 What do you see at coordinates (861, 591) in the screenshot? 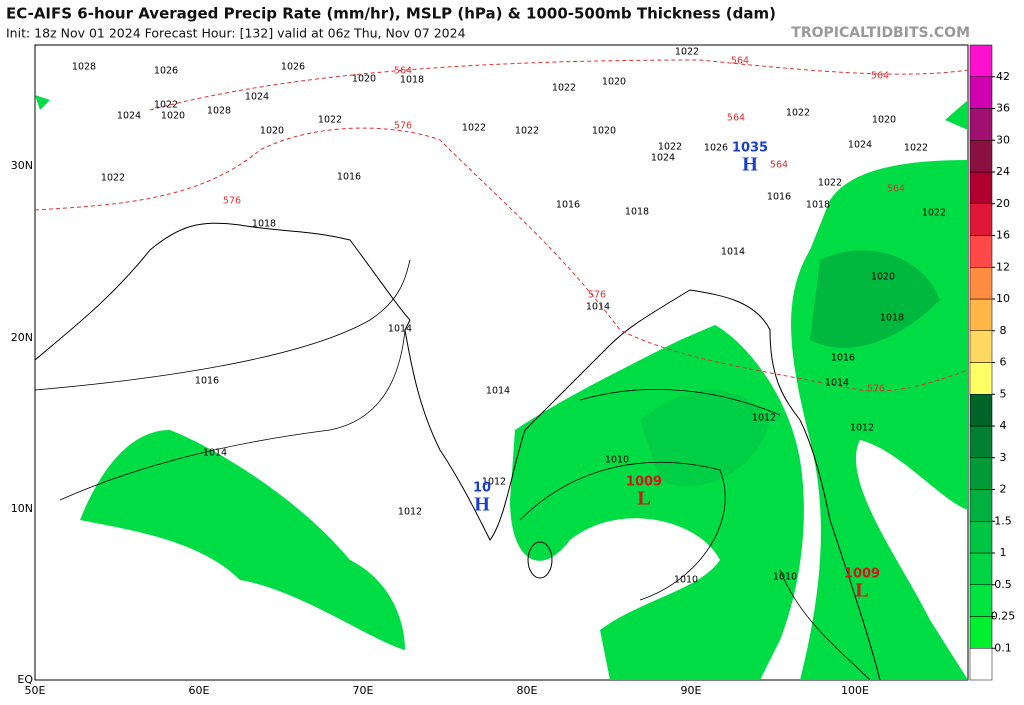
I see `pressure-center-symbol: L` at bounding box center [861, 591].